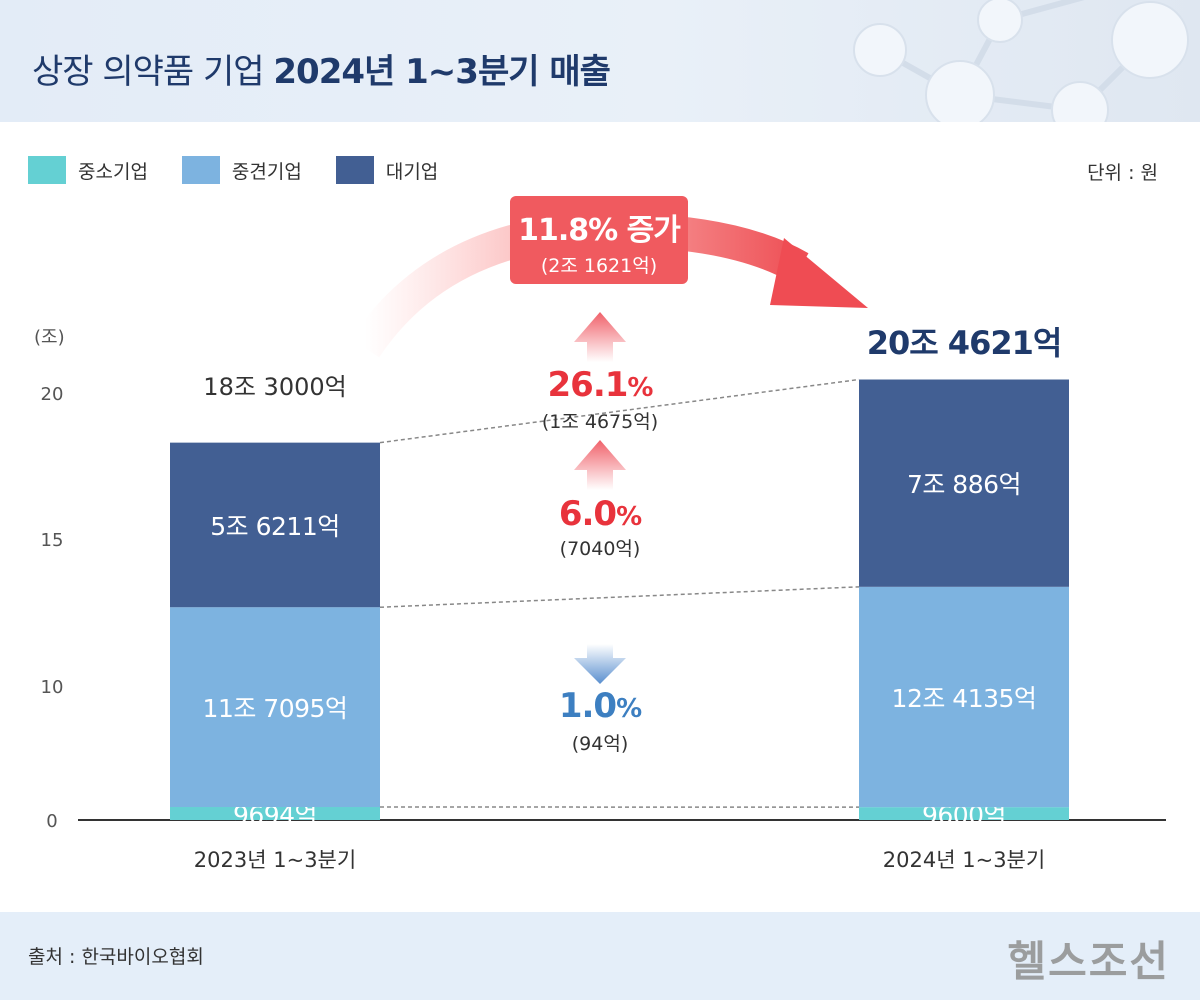 This screenshot has height=1000, width=1200. What do you see at coordinates (819, 273) in the screenshot?
I see `increase-arrowhead` at bounding box center [819, 273].